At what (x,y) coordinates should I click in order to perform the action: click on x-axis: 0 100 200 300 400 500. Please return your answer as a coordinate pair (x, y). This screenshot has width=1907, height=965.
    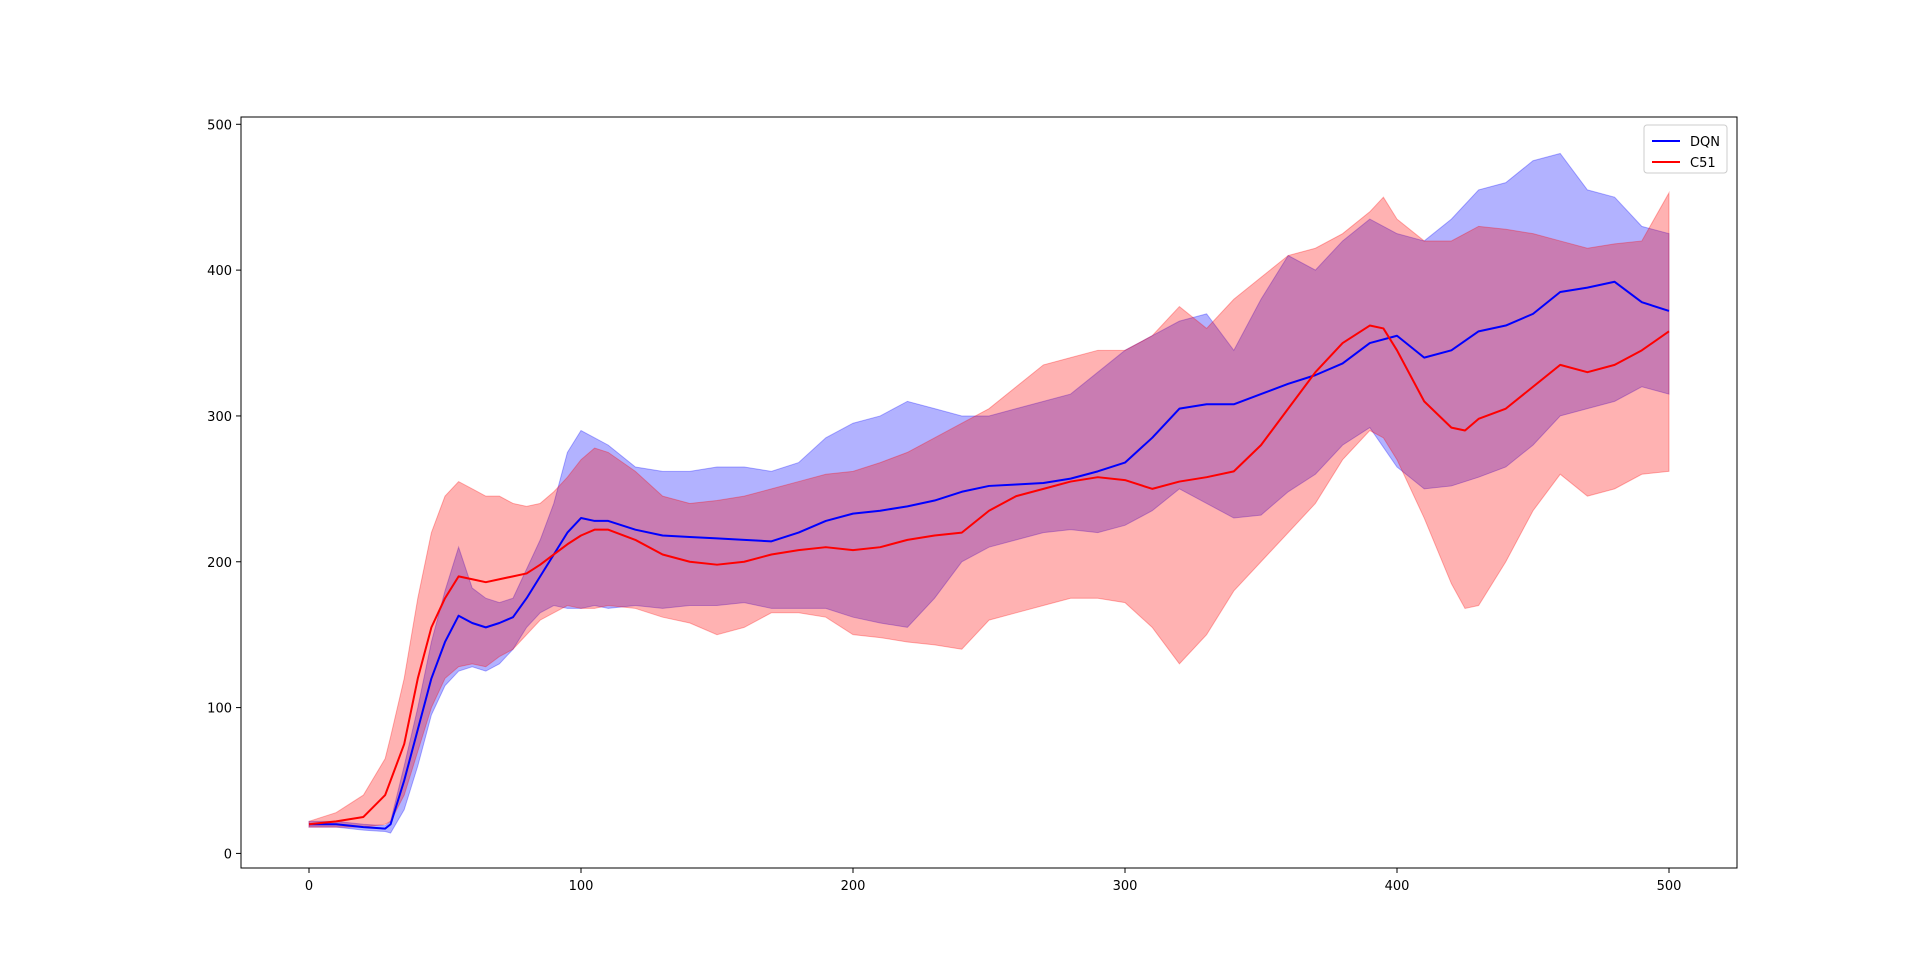
    Looking at the image, I should click on (993, 881).